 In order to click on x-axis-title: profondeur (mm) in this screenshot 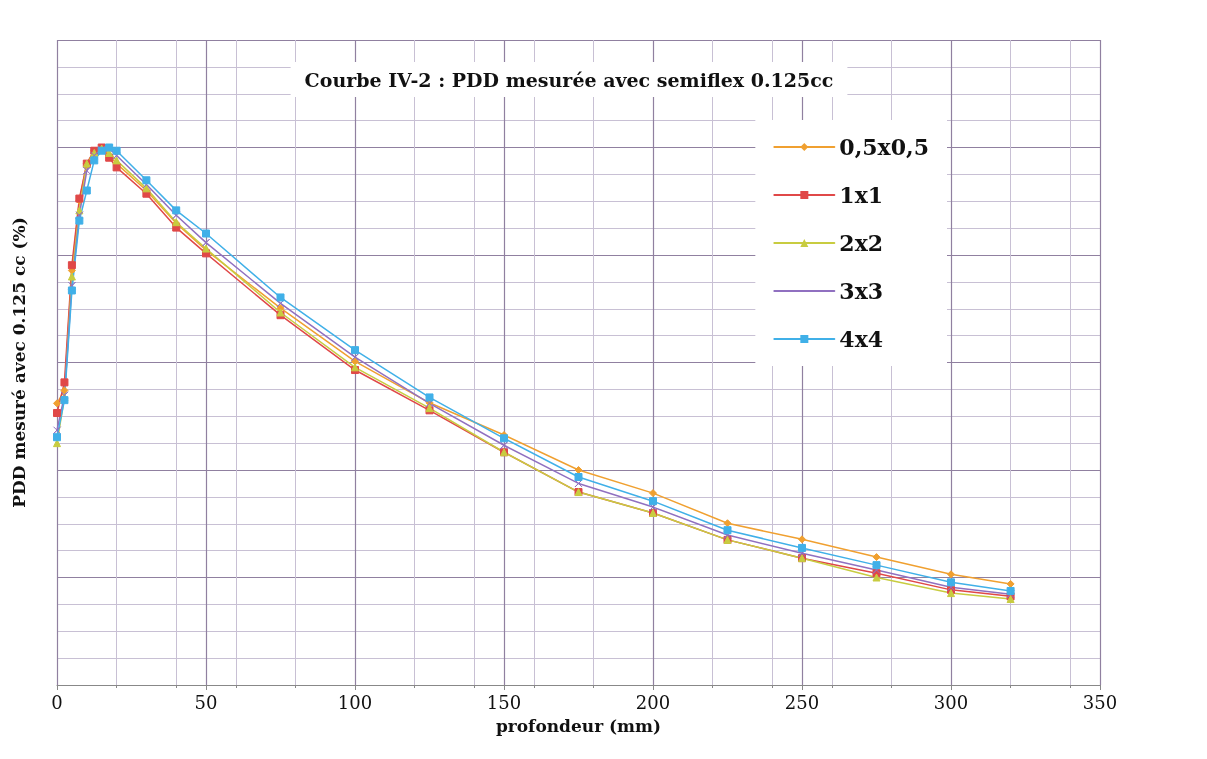, I will do `click(578, 725)`.